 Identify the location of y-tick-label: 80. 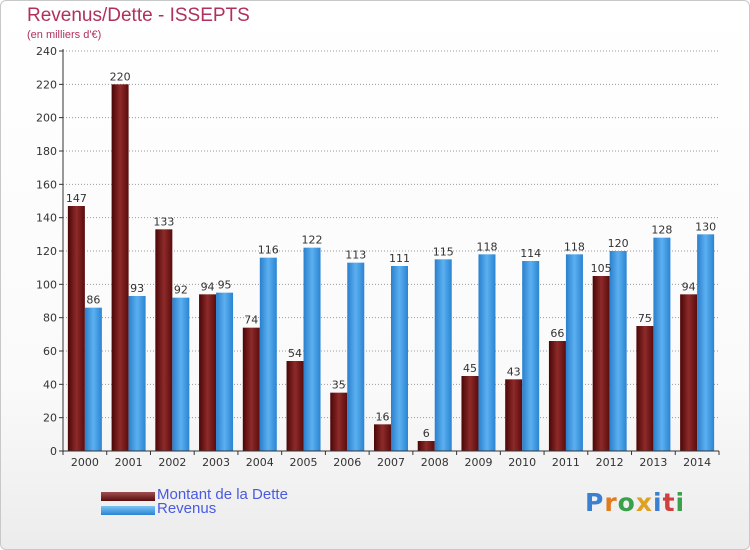
(50, 318).